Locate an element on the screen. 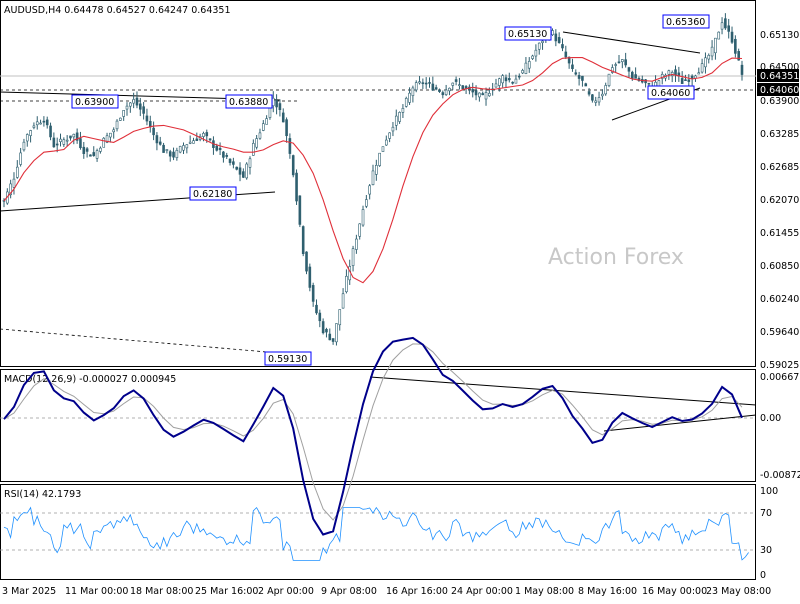 Image resolution: width=800 pixels, height=604 pixels. last-price-text: 0.64351 is located at coordinates (779, 76).